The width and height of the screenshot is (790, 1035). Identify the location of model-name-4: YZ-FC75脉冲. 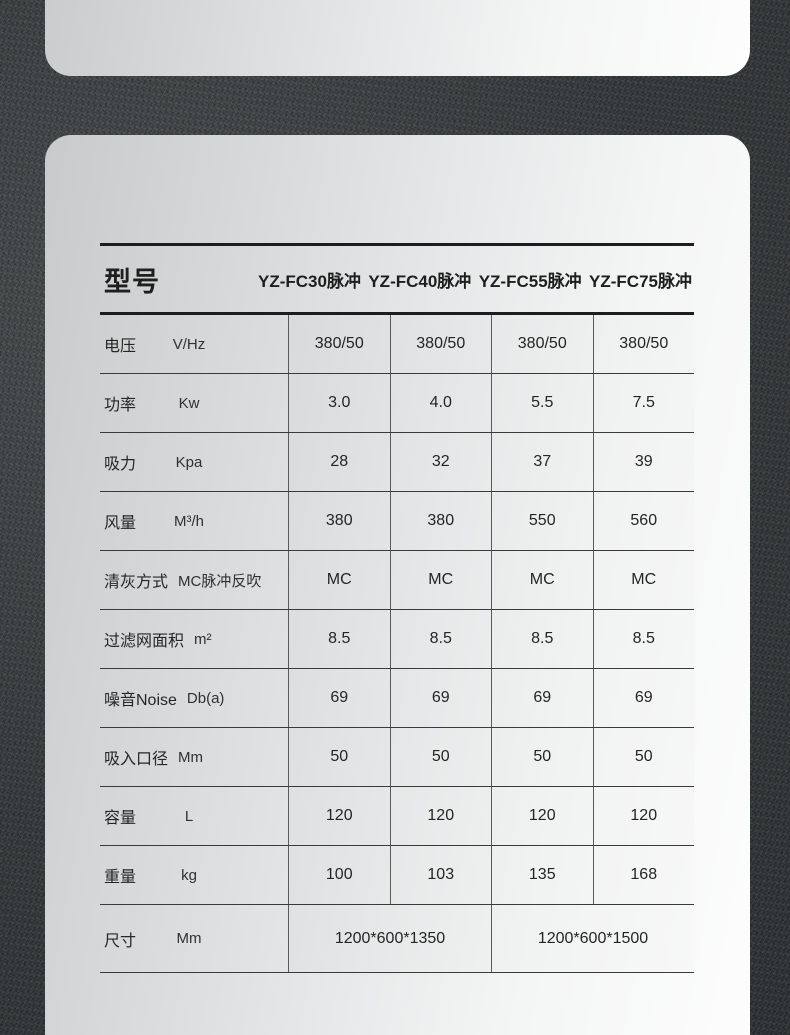
(640, 281).